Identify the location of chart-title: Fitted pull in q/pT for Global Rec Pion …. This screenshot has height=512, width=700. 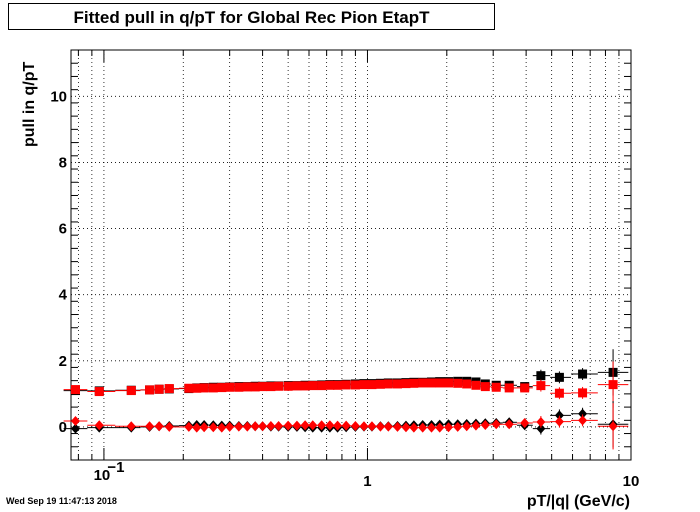
(251, 17).